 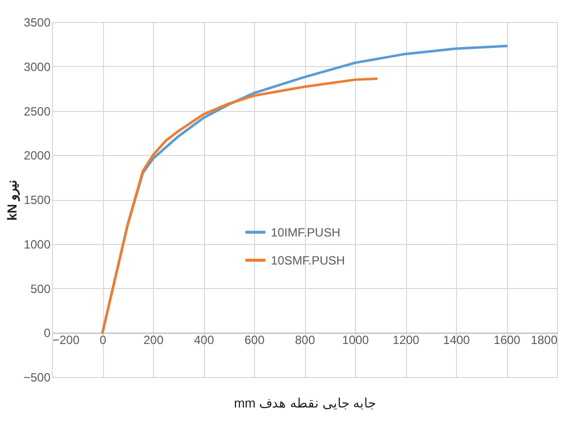 What do you see at coordinates (66, 340) in the screenshot?
I see `x-tick-label: −200` at bounding box center [66, 340].